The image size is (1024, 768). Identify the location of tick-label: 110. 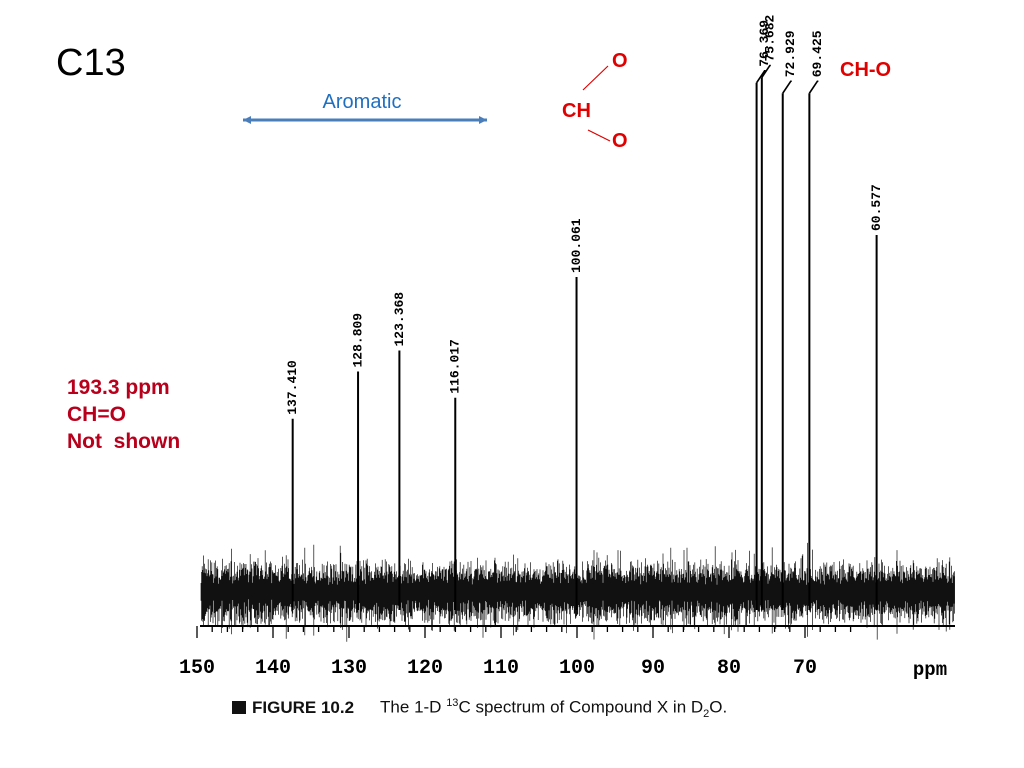
(501, 668).